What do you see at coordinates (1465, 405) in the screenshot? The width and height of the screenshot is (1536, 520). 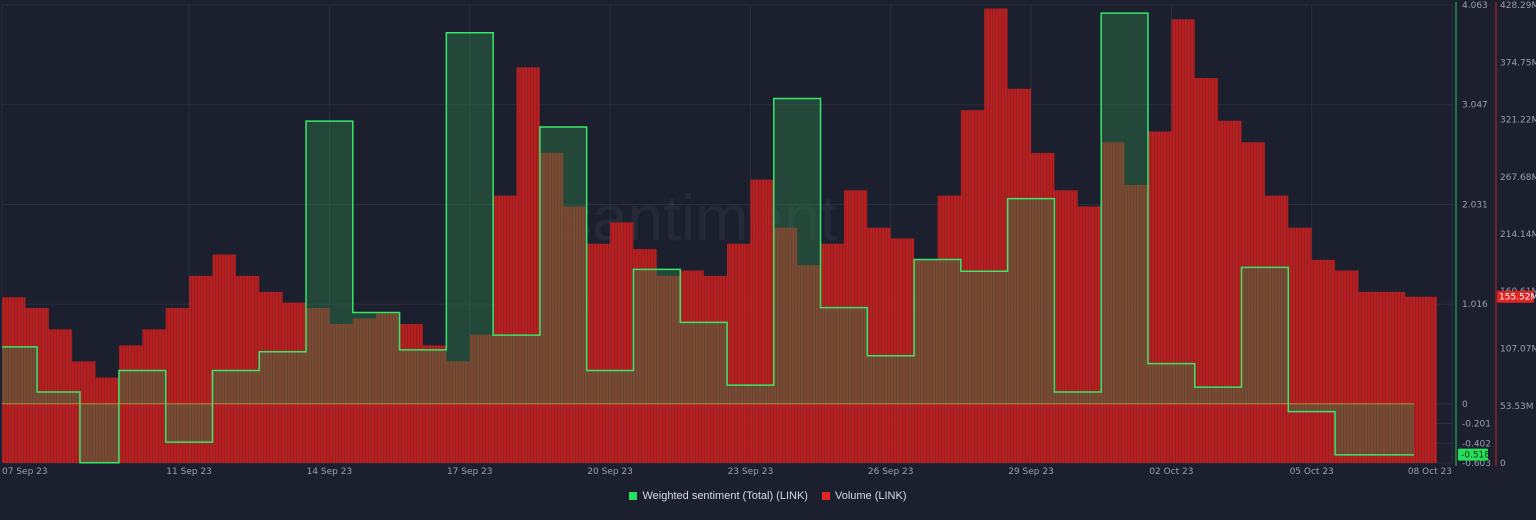 I see `sentiment-tick-4: 0` at bounding box center [1465, 405].